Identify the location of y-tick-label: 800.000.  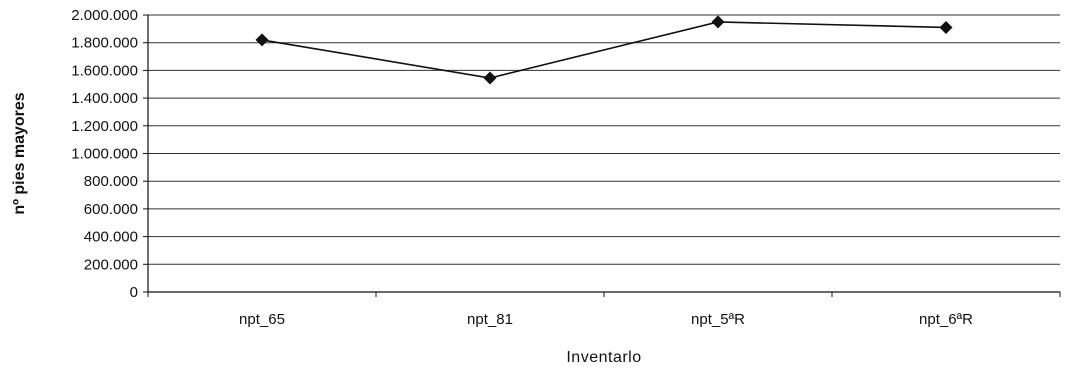
(111, 181).